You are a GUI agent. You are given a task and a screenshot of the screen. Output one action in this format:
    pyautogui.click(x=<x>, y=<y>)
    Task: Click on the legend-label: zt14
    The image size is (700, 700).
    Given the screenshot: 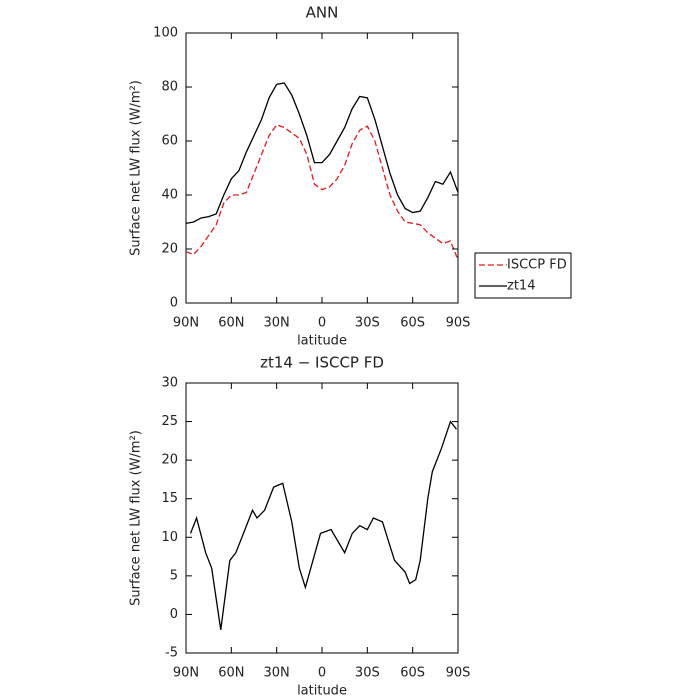 What is the action you would take?
    pyautogui.click(x=521, y=286)
    